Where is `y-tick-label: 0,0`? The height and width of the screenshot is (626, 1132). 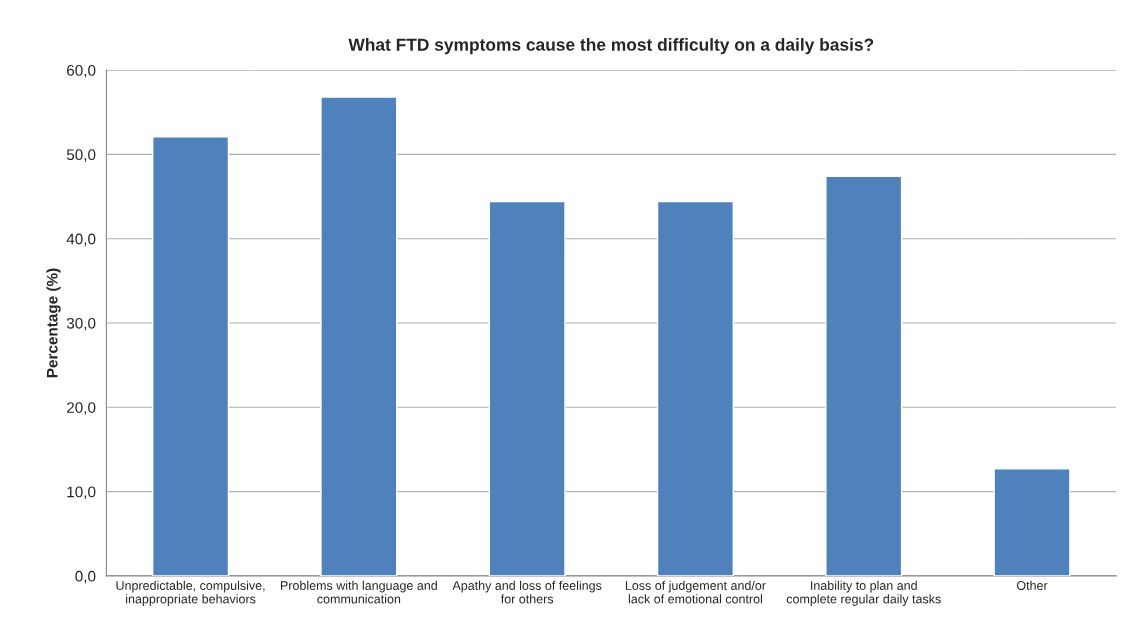 y-tick-label: 0,0 is located at coordinates (85, 577).